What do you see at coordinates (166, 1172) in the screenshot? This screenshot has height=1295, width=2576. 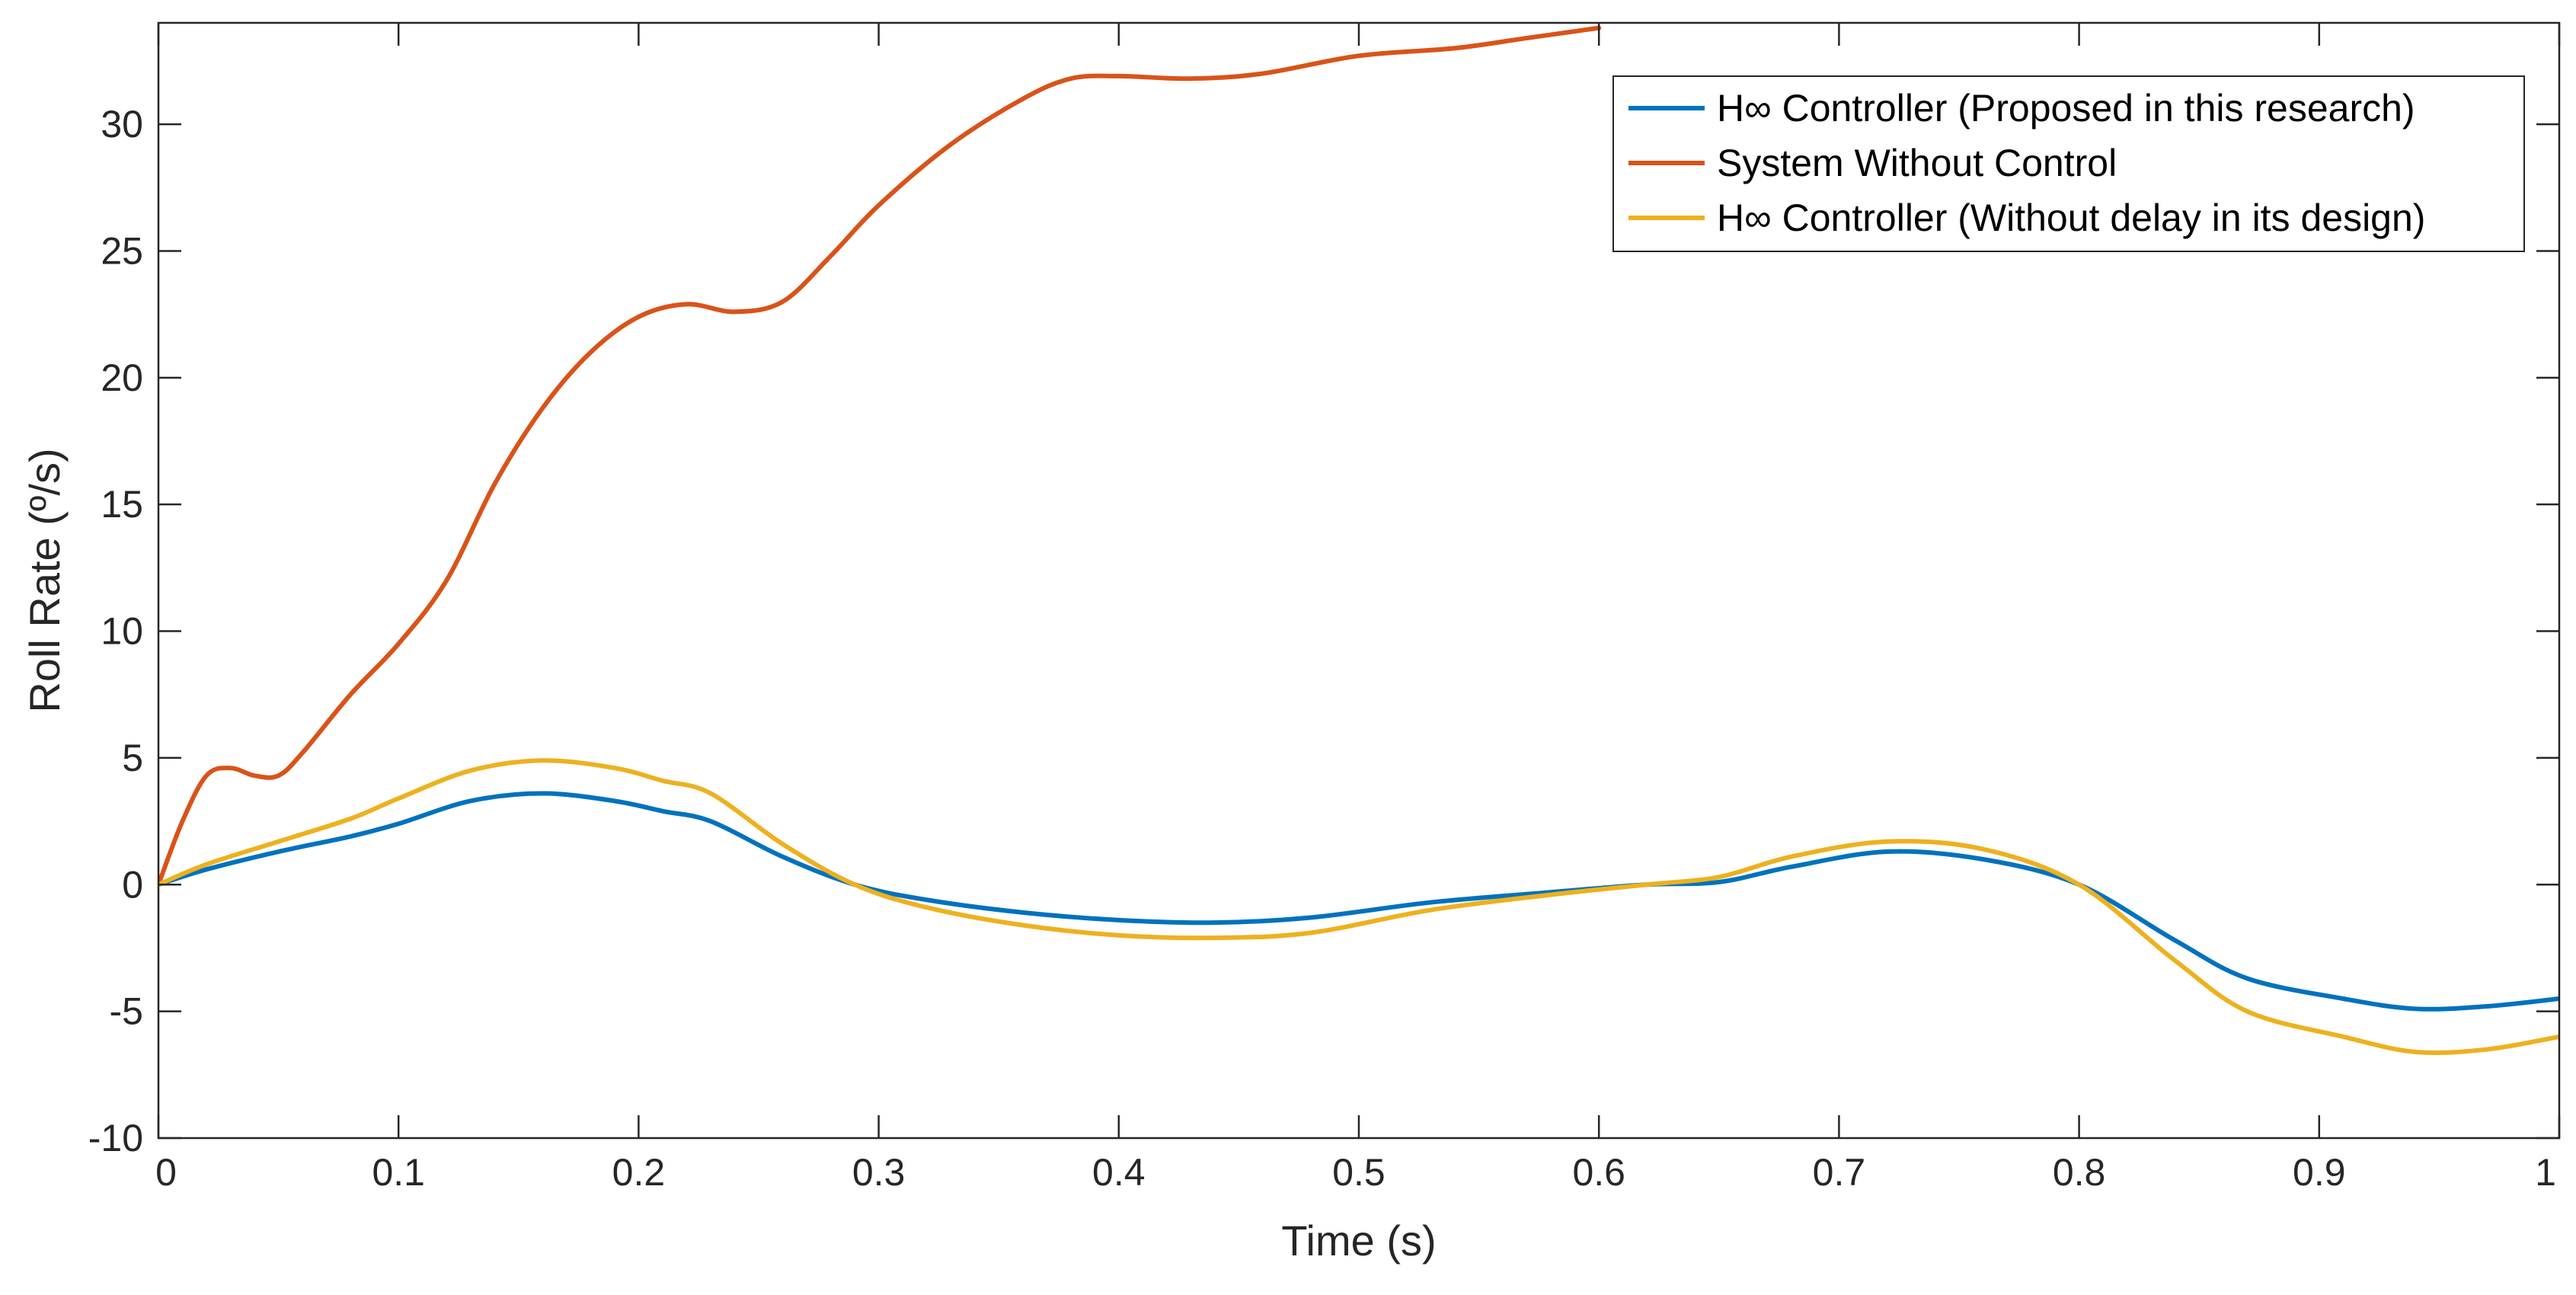 I see `x-tick-label: 0` at bounding box center [166, 1172].